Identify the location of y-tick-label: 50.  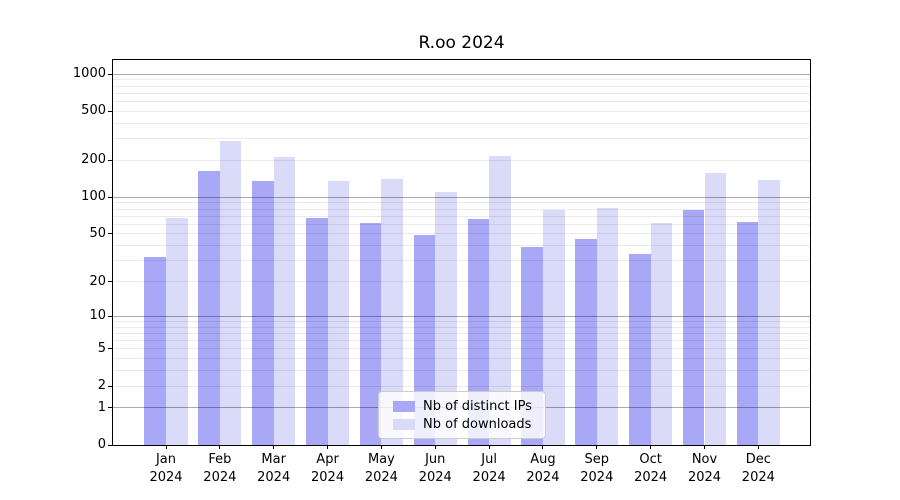
(97, 233).